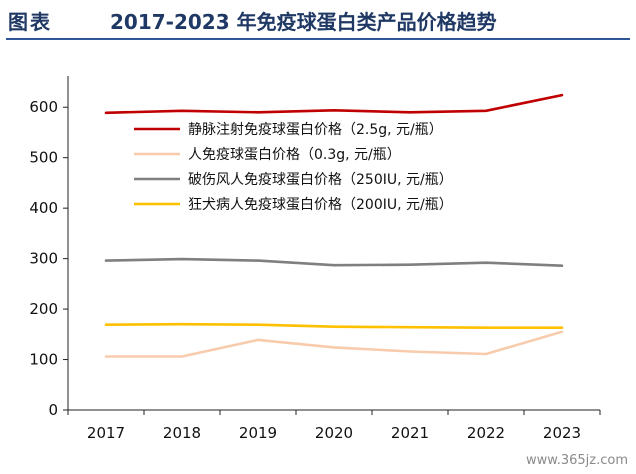  What do you see at coordinates (53, 410) in the screenshot?
I see `y-tick-label: 0` at bounding box center [53, 410].